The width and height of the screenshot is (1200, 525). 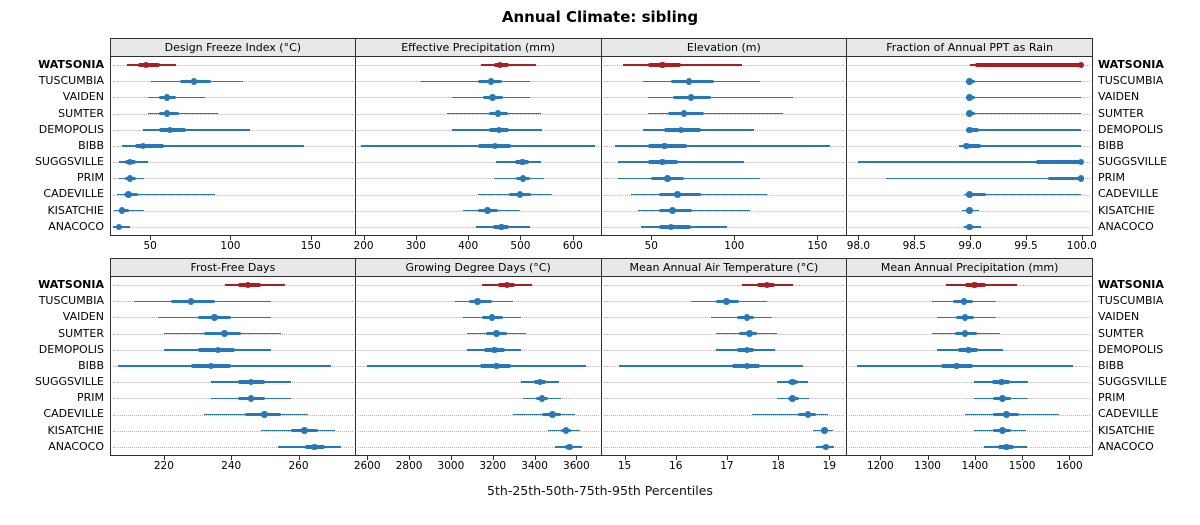 What do you see at coordinates (1112, 178) in the screenshot?
I see `row-label-right-prim: PRIM` at bounding box center [1112, 178].